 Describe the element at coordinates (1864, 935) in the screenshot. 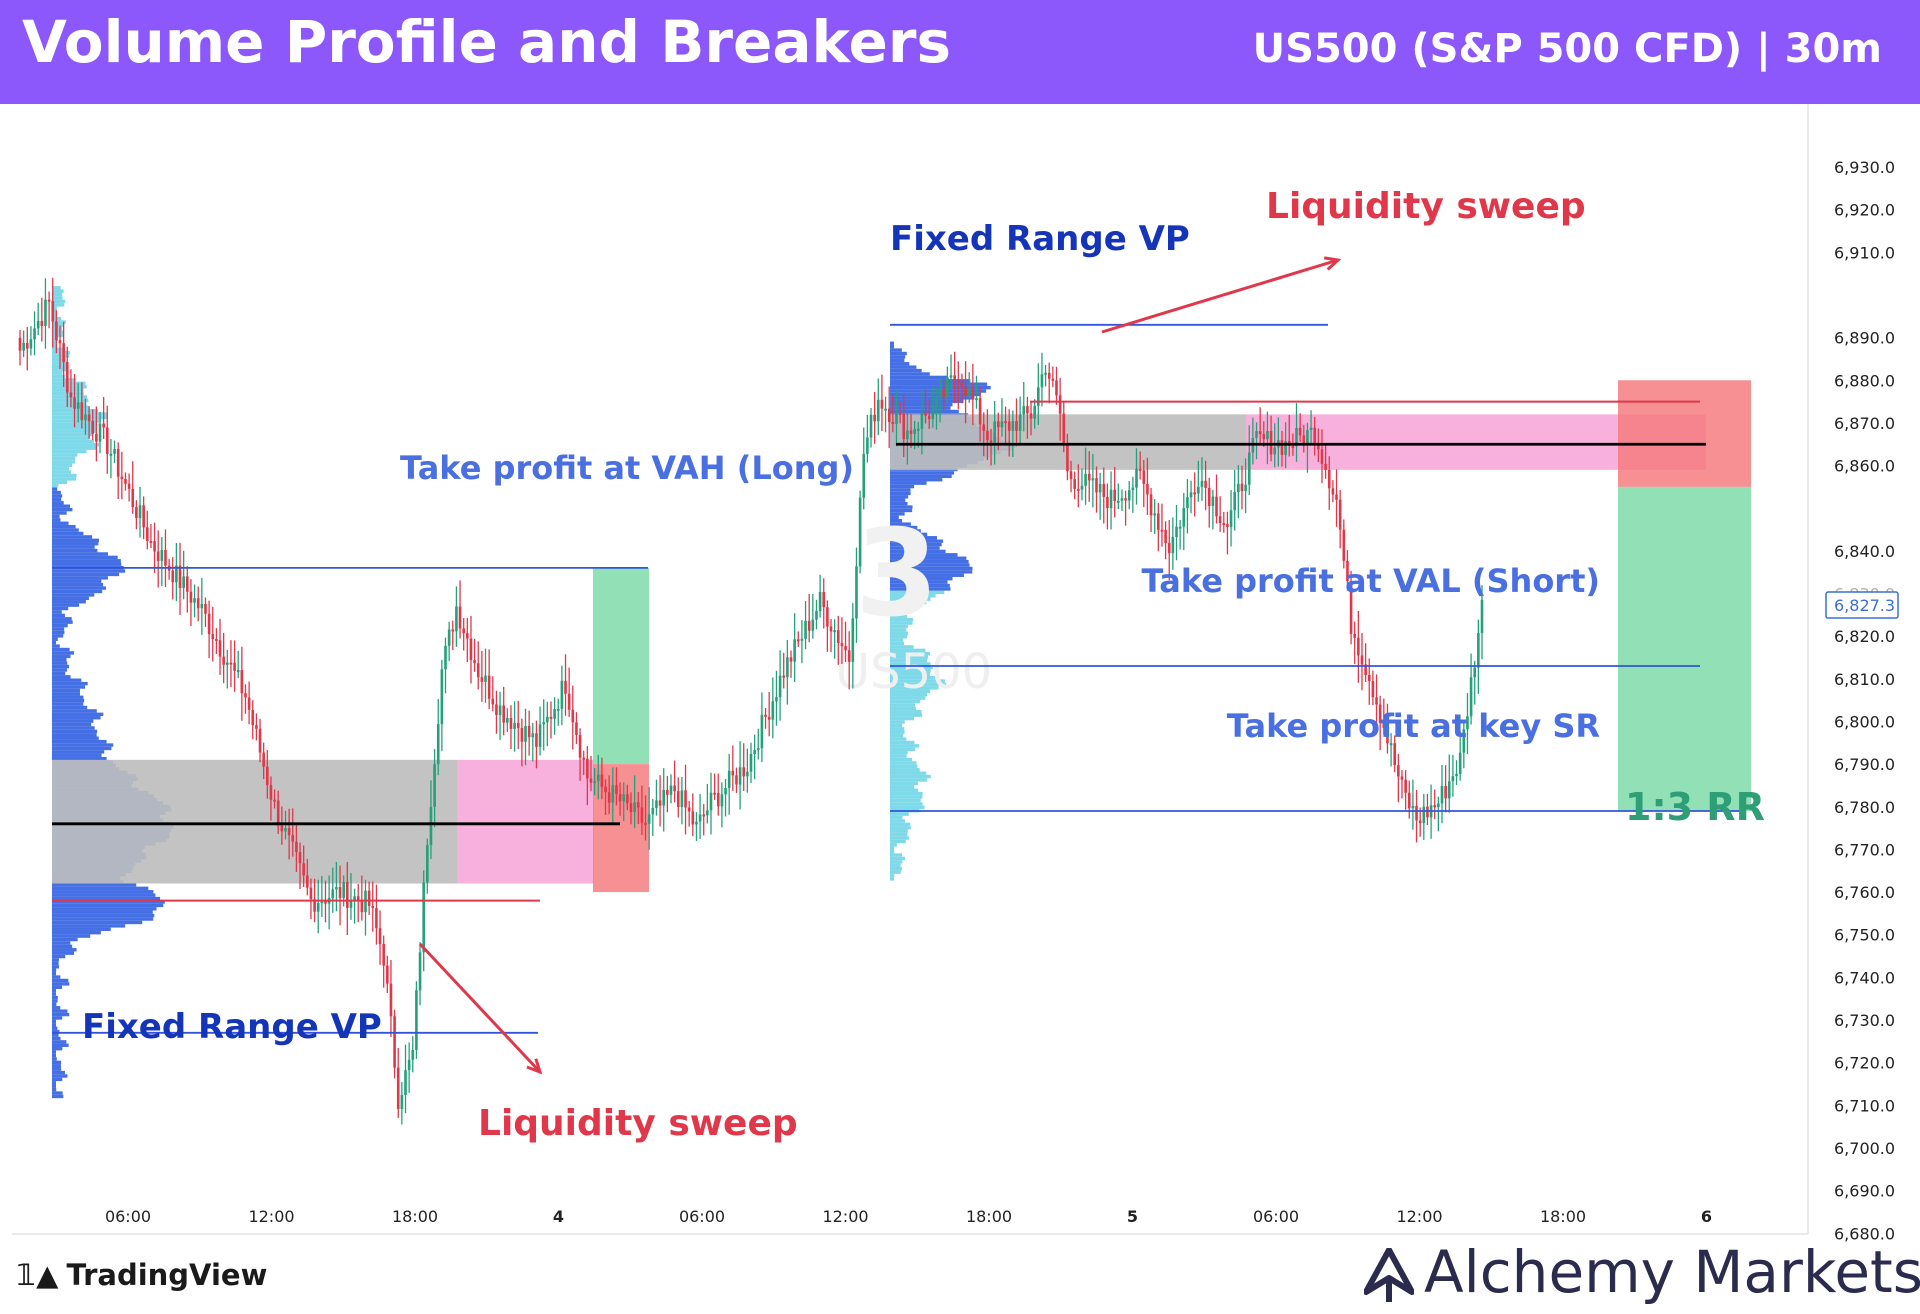

I see `price-axis-tick: 6,750.0` at that location.